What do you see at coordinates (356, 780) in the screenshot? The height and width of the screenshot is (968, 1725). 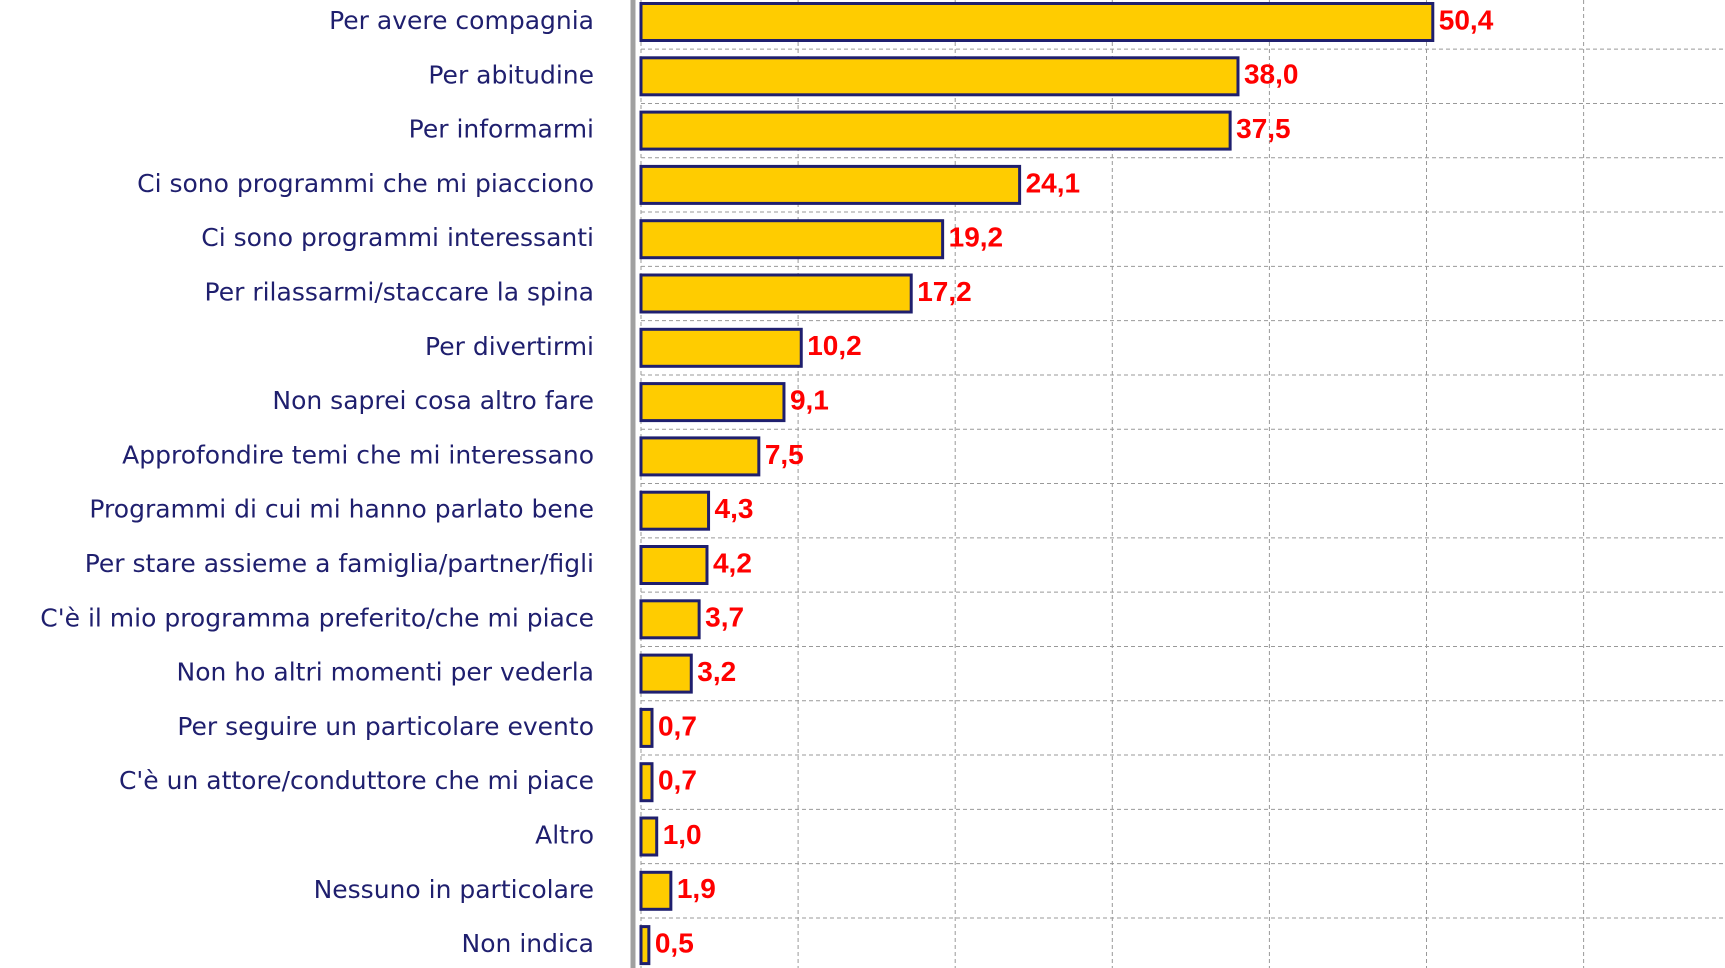 I see `y-tick-label: C'è un attore/conduttore che mi piace` at bounding box center [356, 780].